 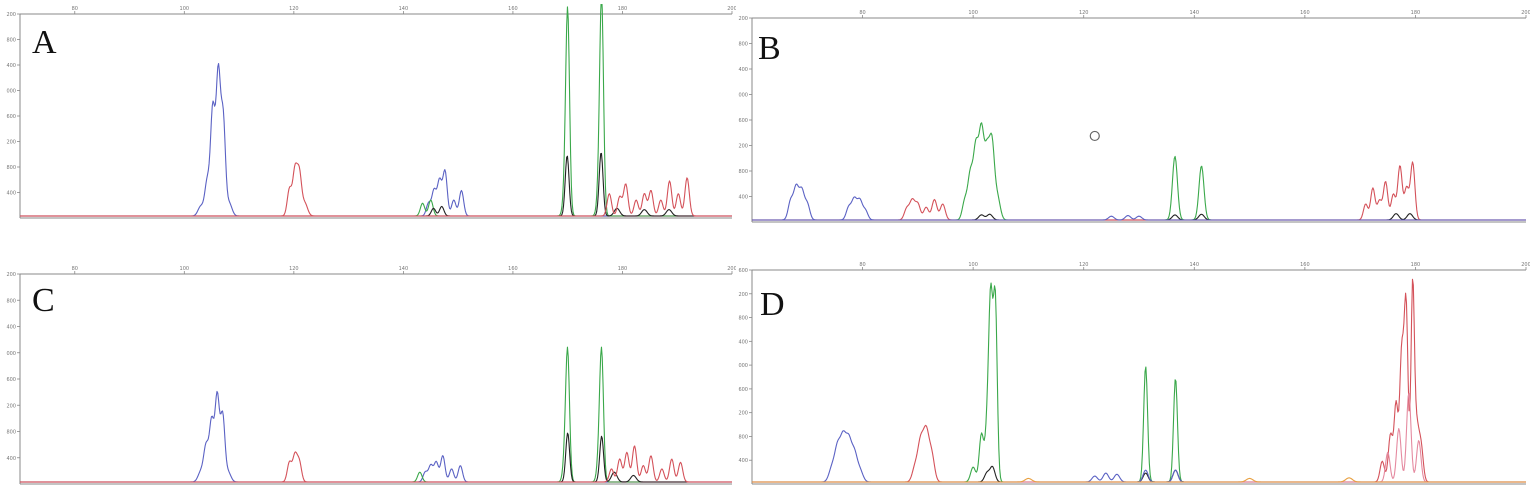 What do you see at coordinates (404, 269) in the screenshot?
I see `x-tick-label-c-3: 140` at bounding box center [404, 269].